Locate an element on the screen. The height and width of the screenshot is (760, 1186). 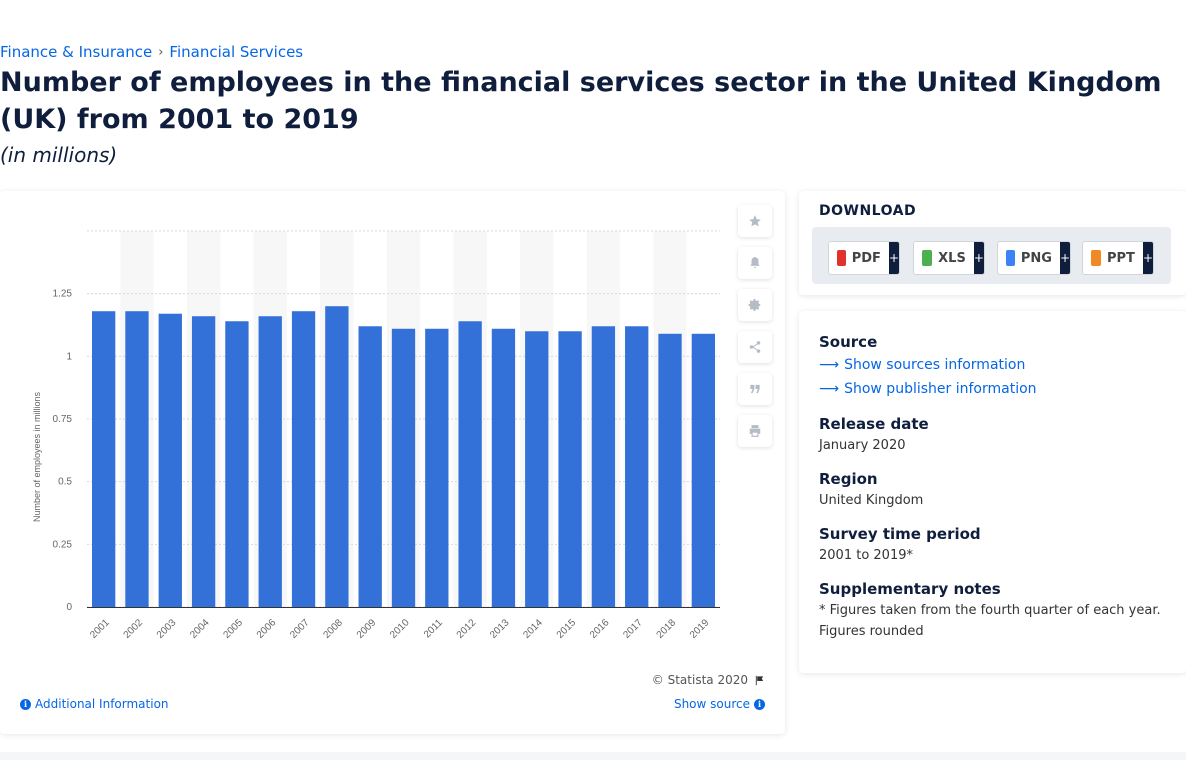
xls-file-icon is located at coordinates (927, 258).